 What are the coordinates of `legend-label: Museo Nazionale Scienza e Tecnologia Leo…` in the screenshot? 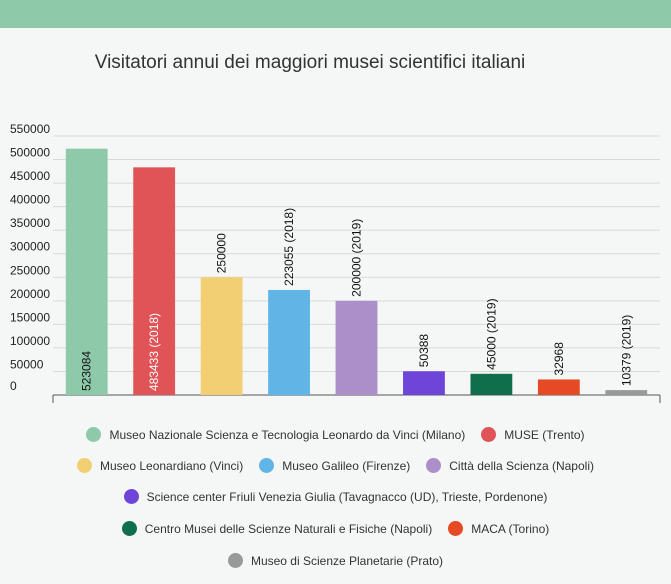 It's located at (287, 434).